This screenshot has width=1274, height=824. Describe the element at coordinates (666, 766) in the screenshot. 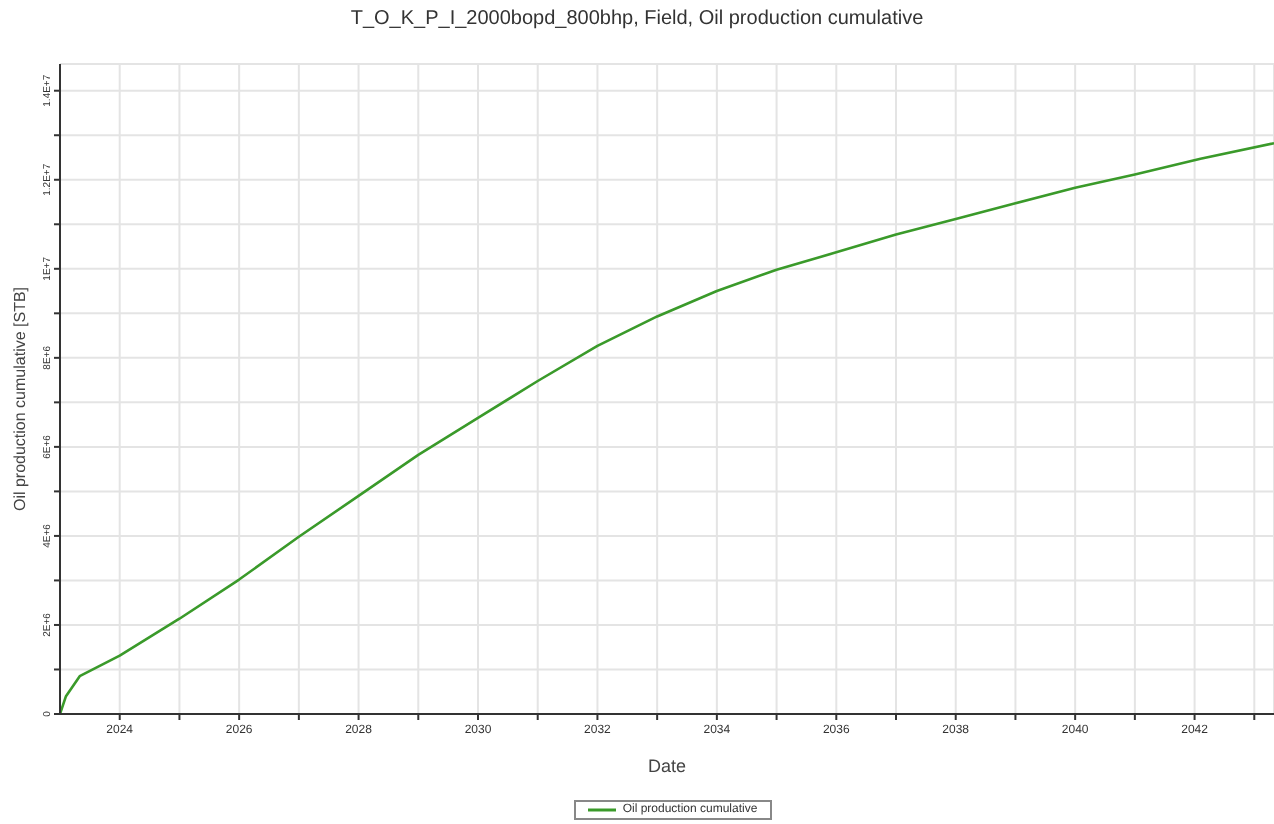

I see `x-axis-title: Date` at that location.